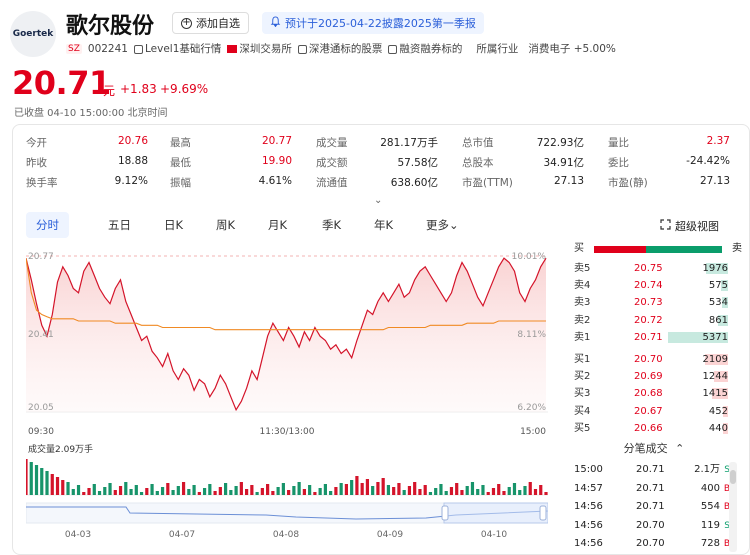  I want to click on tab-6: 年K, so click(383, 225).